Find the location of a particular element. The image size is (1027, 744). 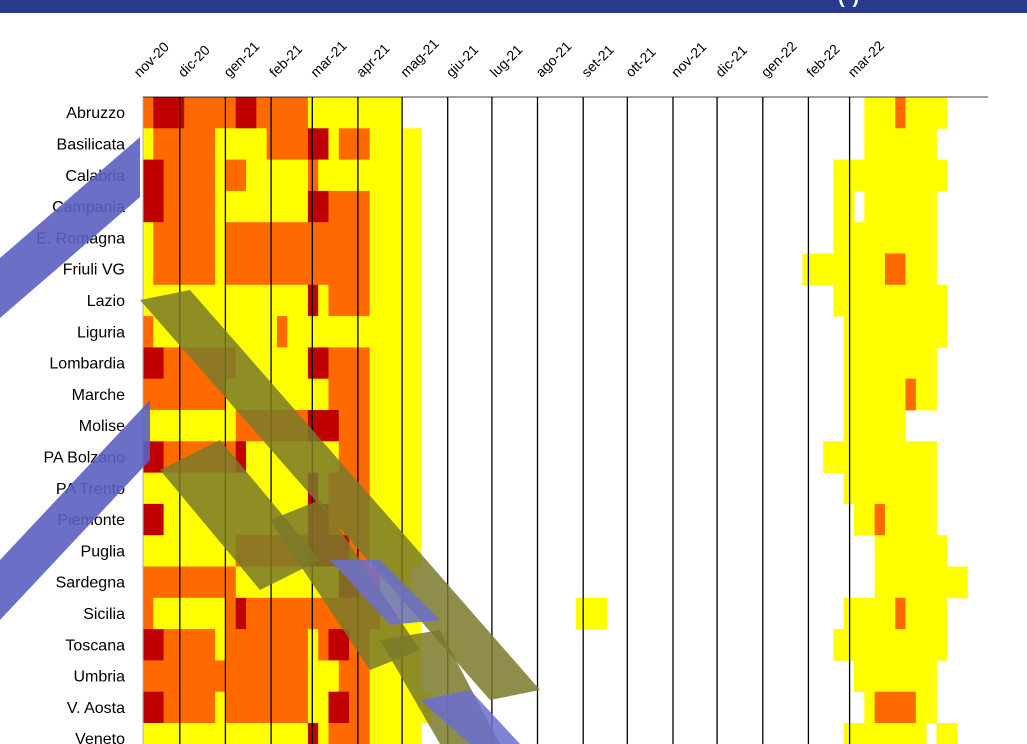

heatmap-cell-piemonte-w71 is located at coordinates (880, 519).